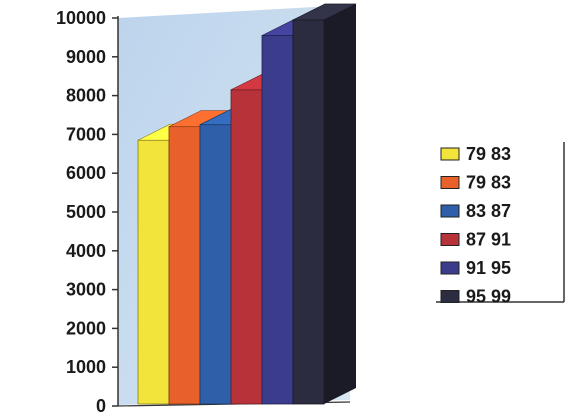 This screenshot has width=578, height=414. I want to click on y-tick-label: 2000, so click(86, 328).